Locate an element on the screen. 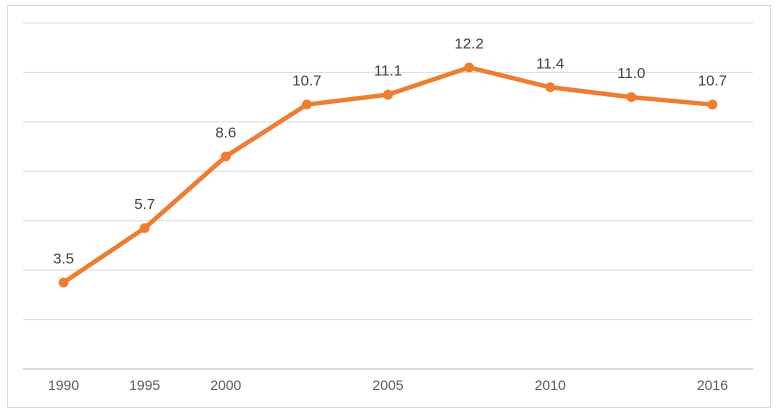 The image size is (779, 414). x-axis-label: 2010 is located at coordinates (550, 385).